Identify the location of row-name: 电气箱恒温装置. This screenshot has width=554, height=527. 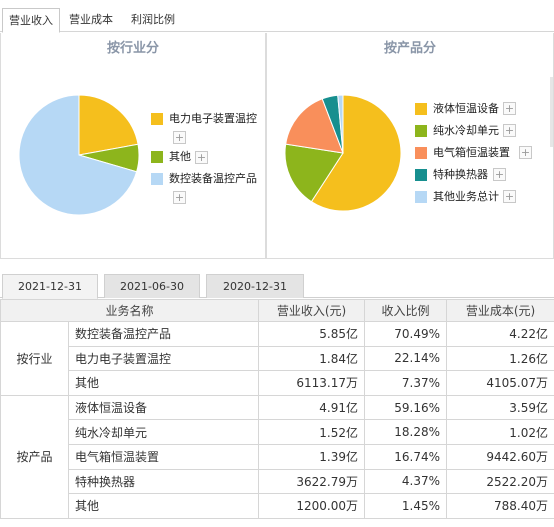
(163, 456).